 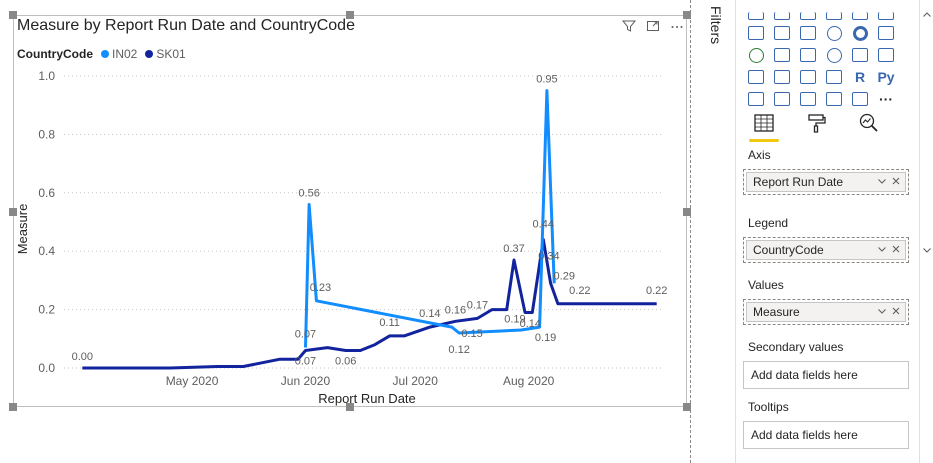 I want to click on more-options-icon, so click(x=677, y=27).